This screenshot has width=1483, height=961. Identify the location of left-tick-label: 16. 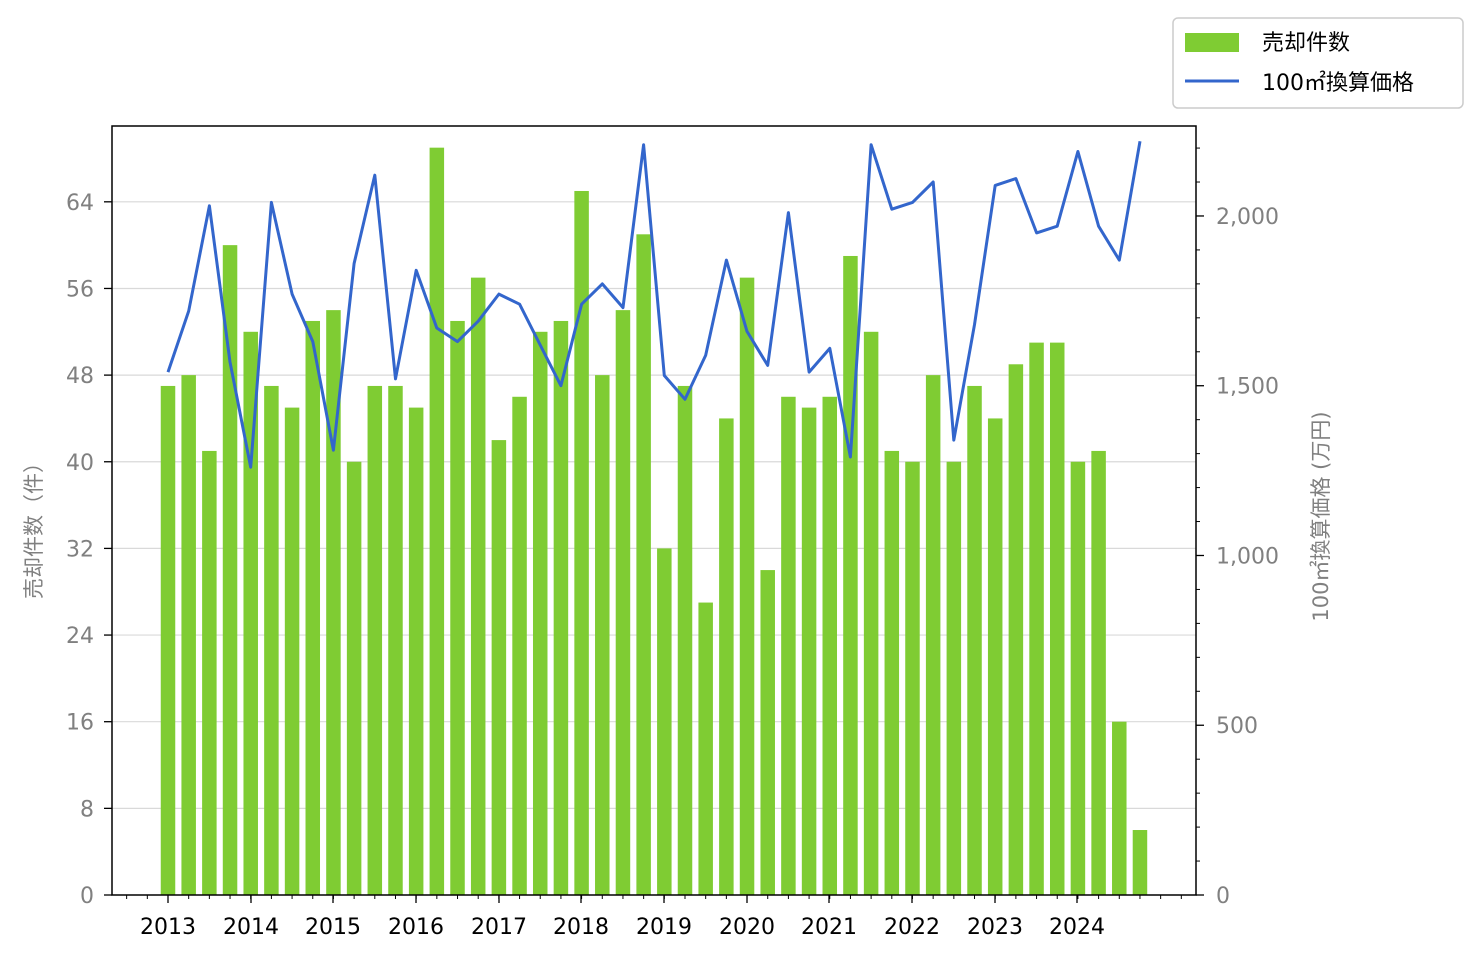
(80, 723).